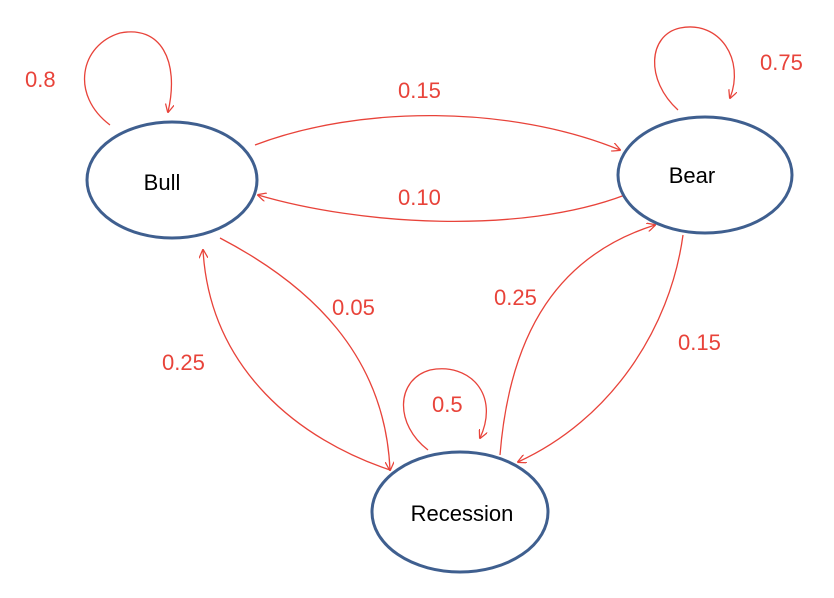  I want to click on node-bull-label: Bull, so click(162, 182).